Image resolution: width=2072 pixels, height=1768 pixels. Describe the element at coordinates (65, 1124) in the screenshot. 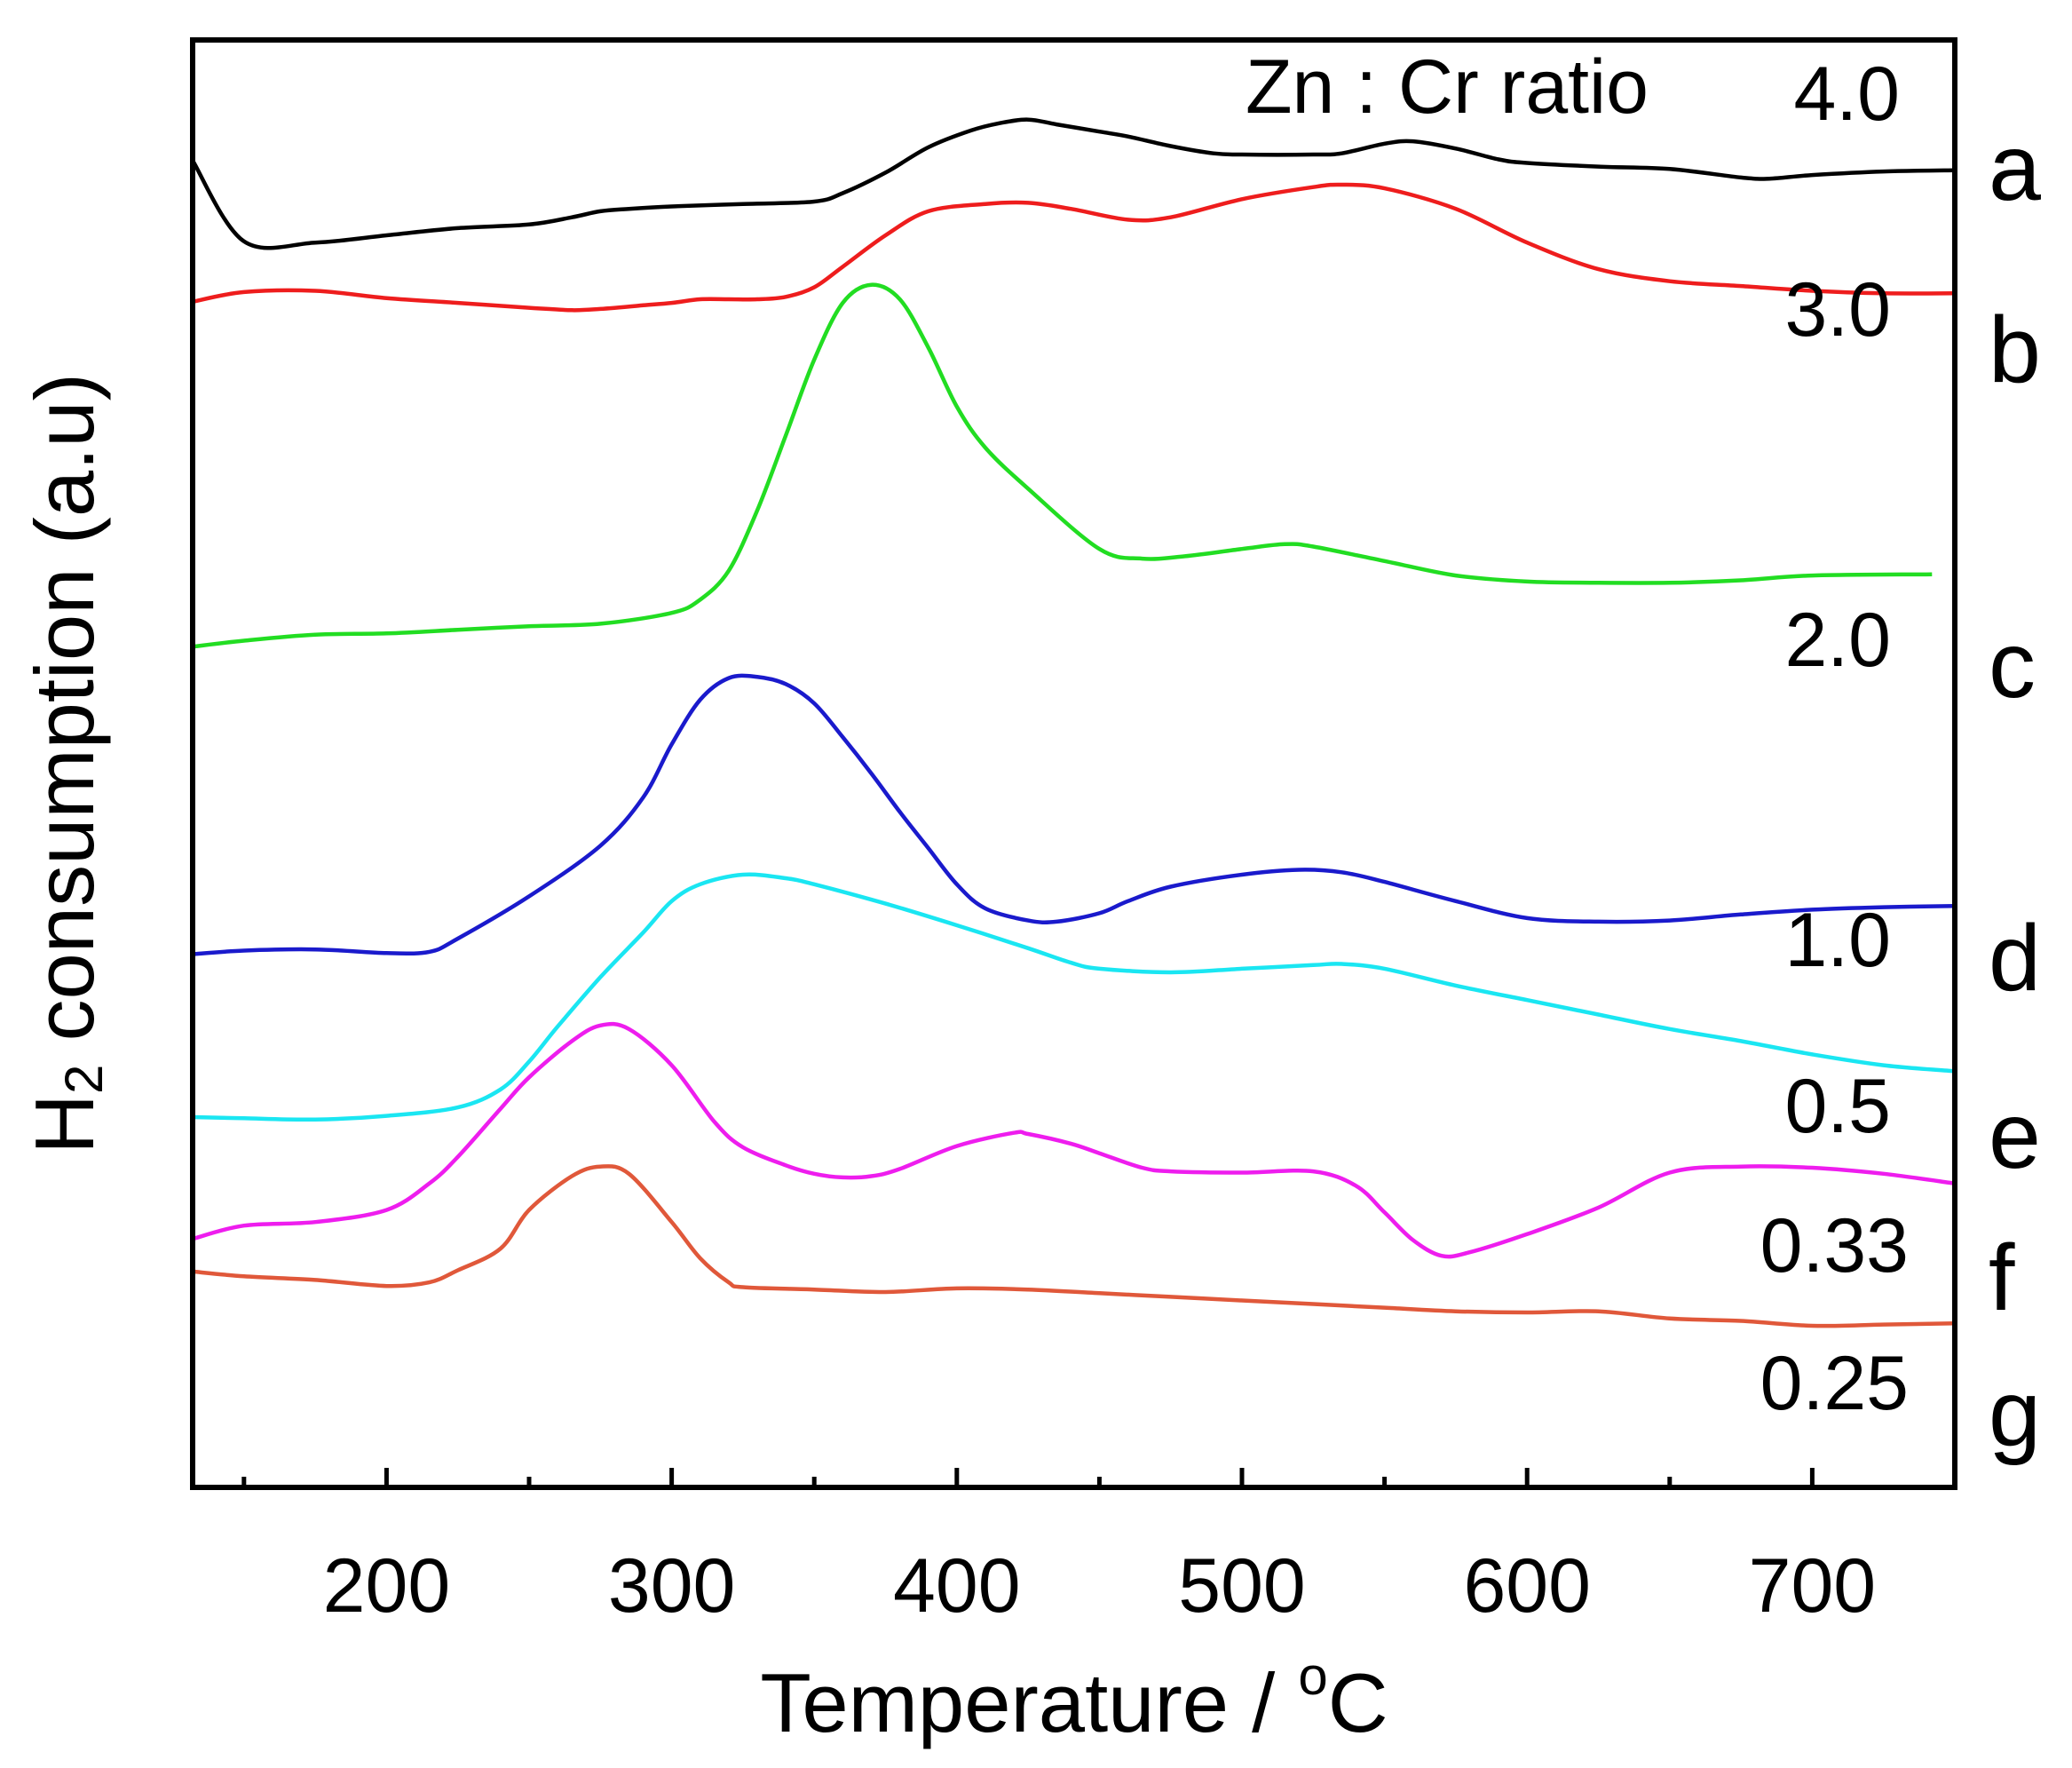

I see `y-axis-title-main: H` at that location.